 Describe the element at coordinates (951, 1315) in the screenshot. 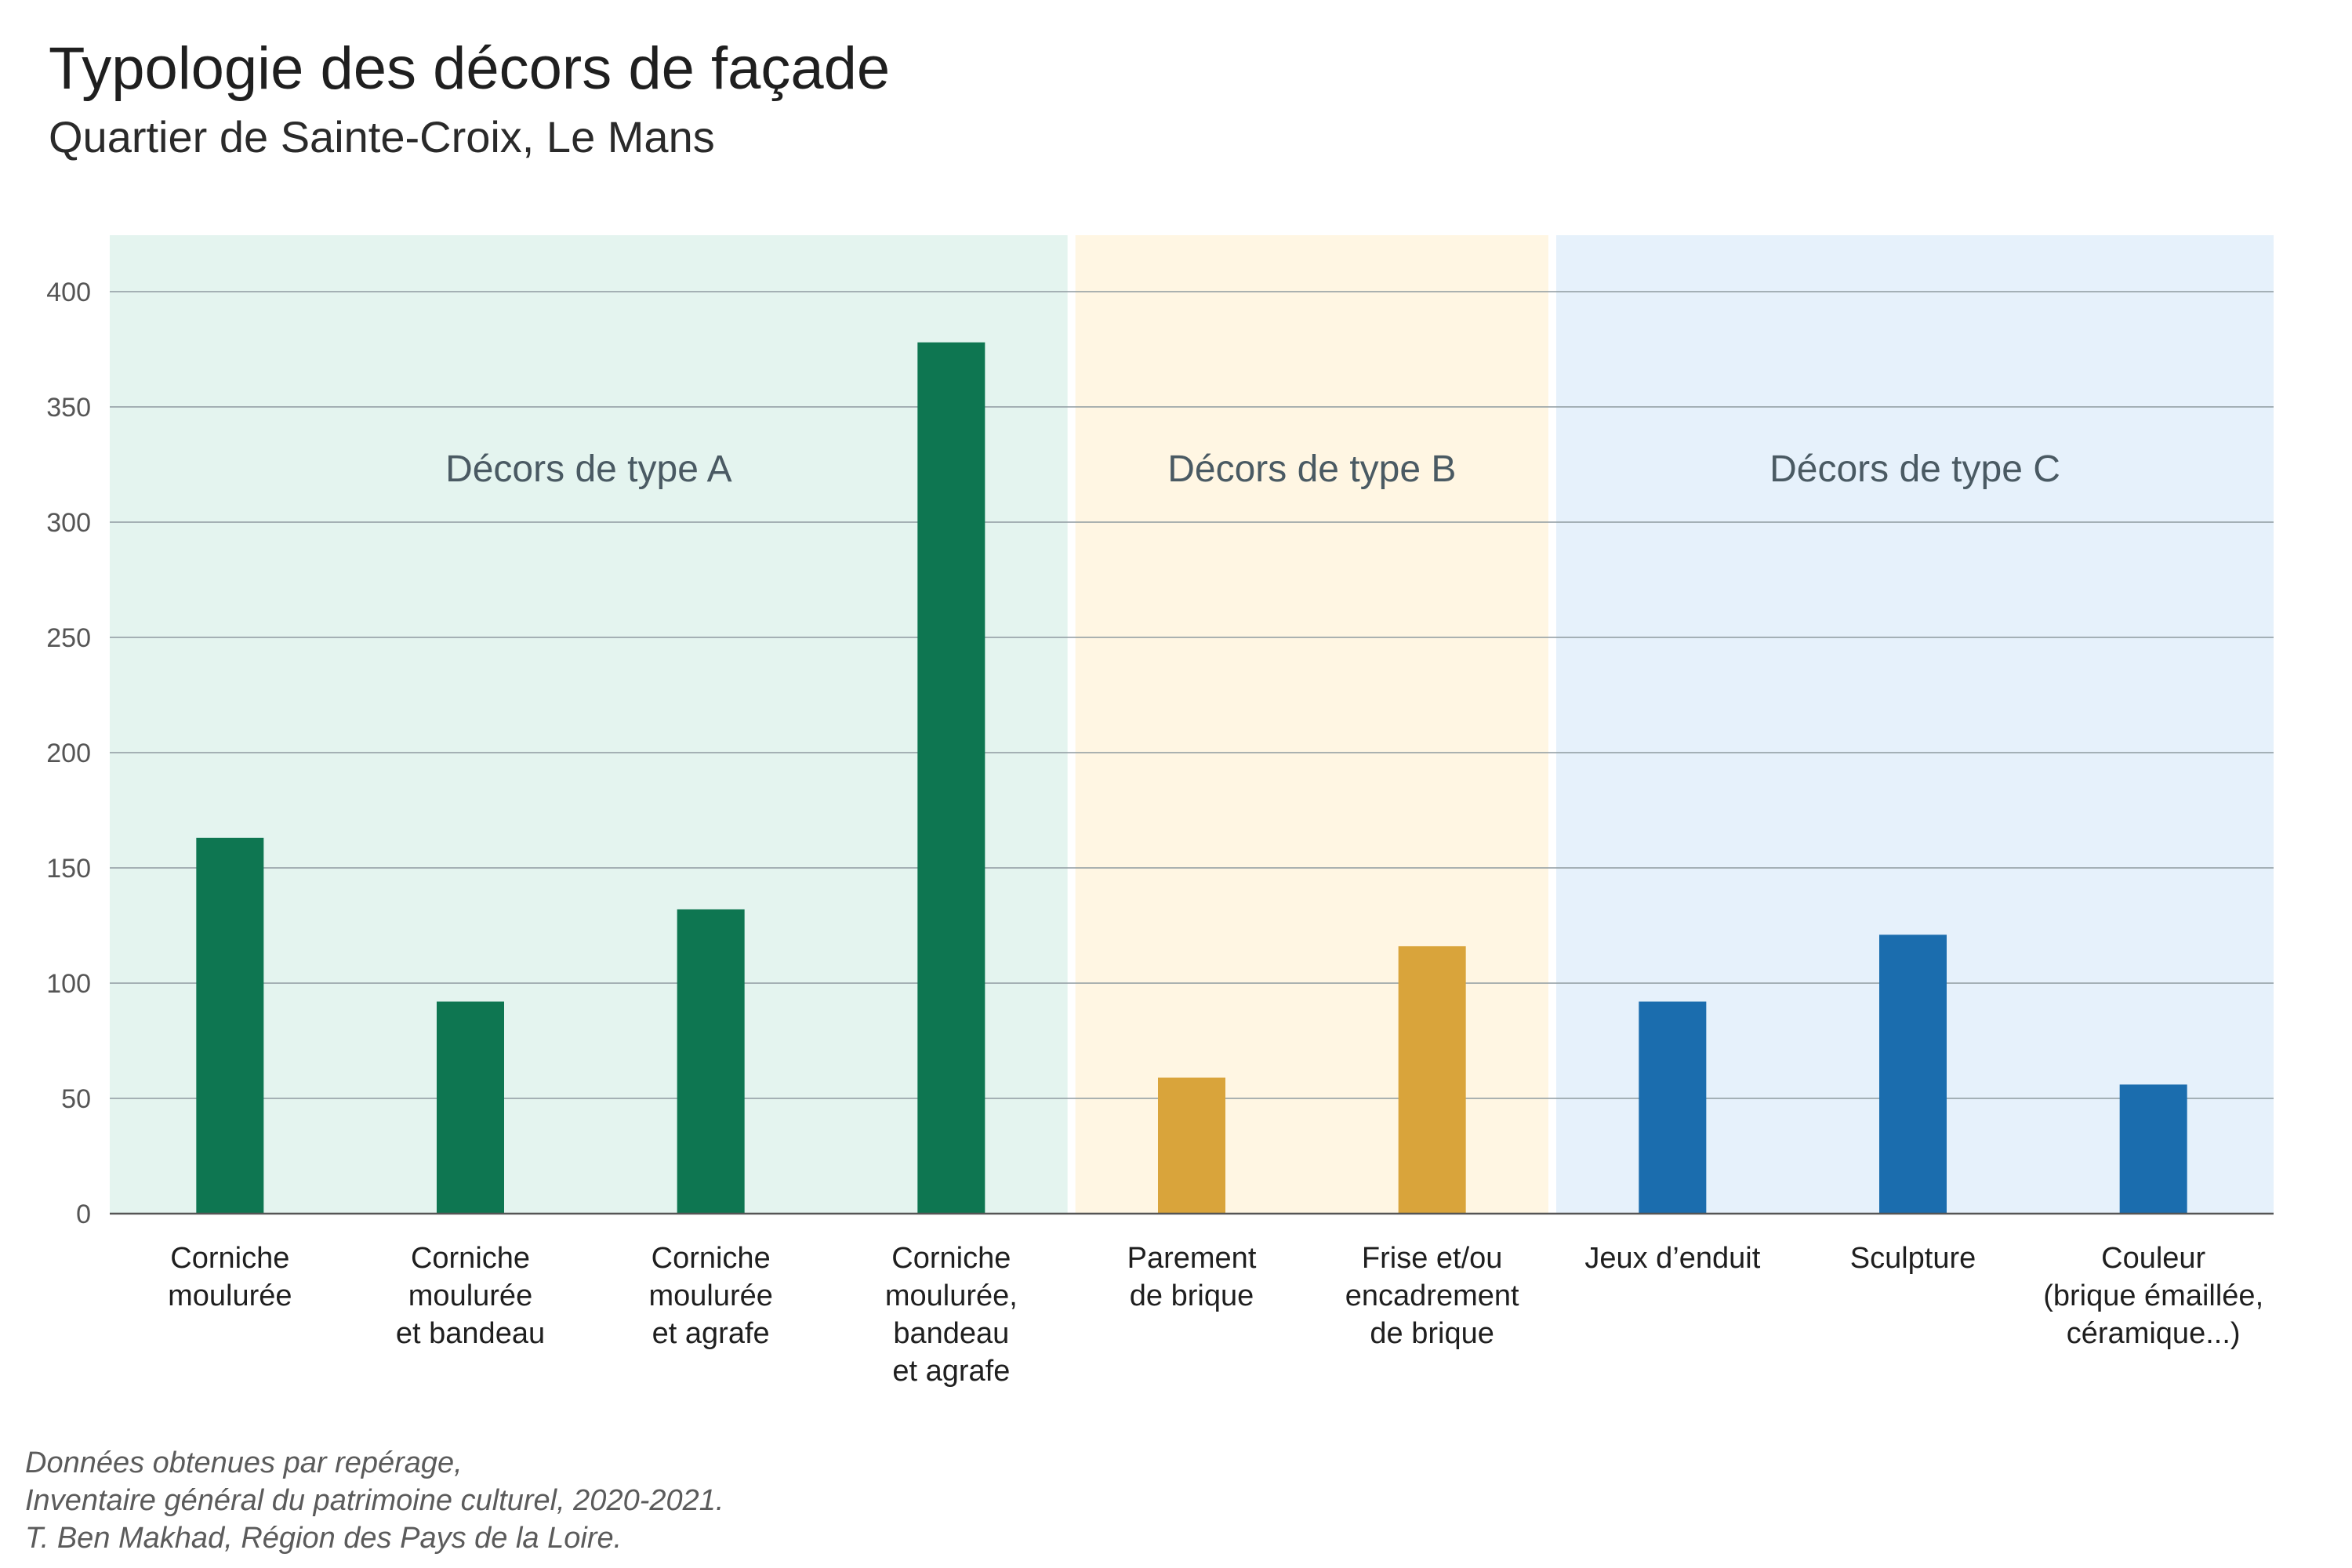

I see `category-label: Corniche moulurée, bandeau et agrafe` at that location.